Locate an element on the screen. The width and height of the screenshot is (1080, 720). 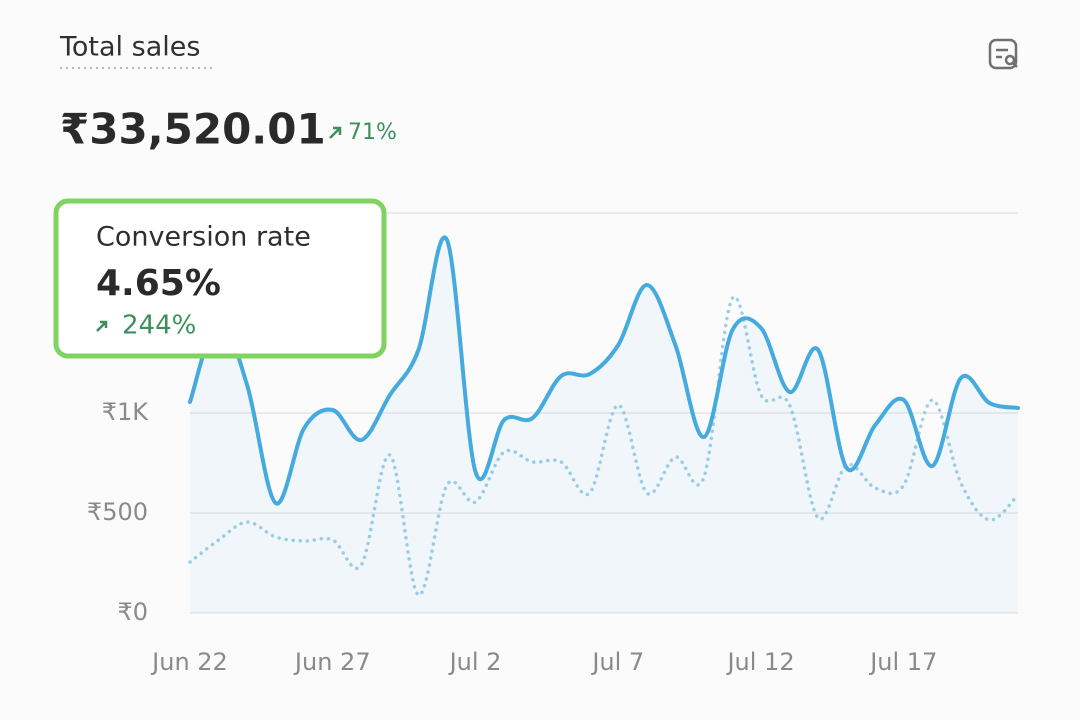
card-value: 4.65% is located at coordinates (158, 283).